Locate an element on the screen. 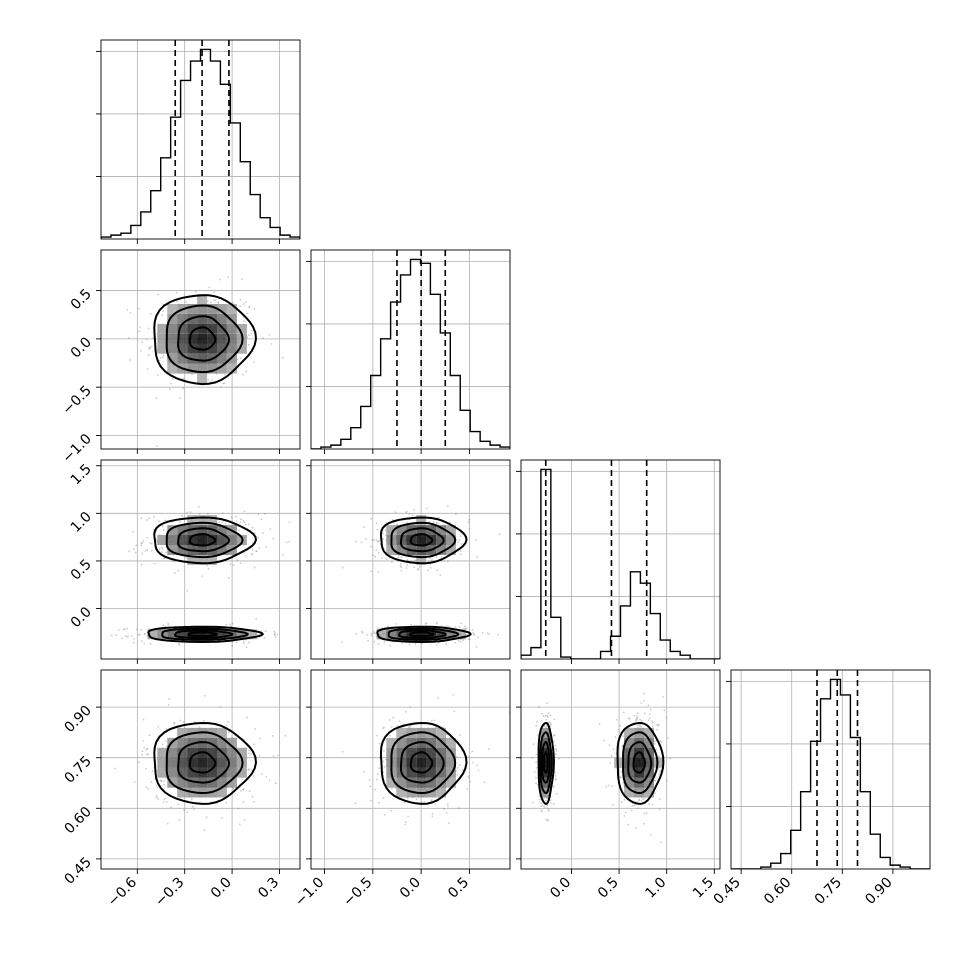  y-tick-label: 1.0 is located at coordinates (81, 522).